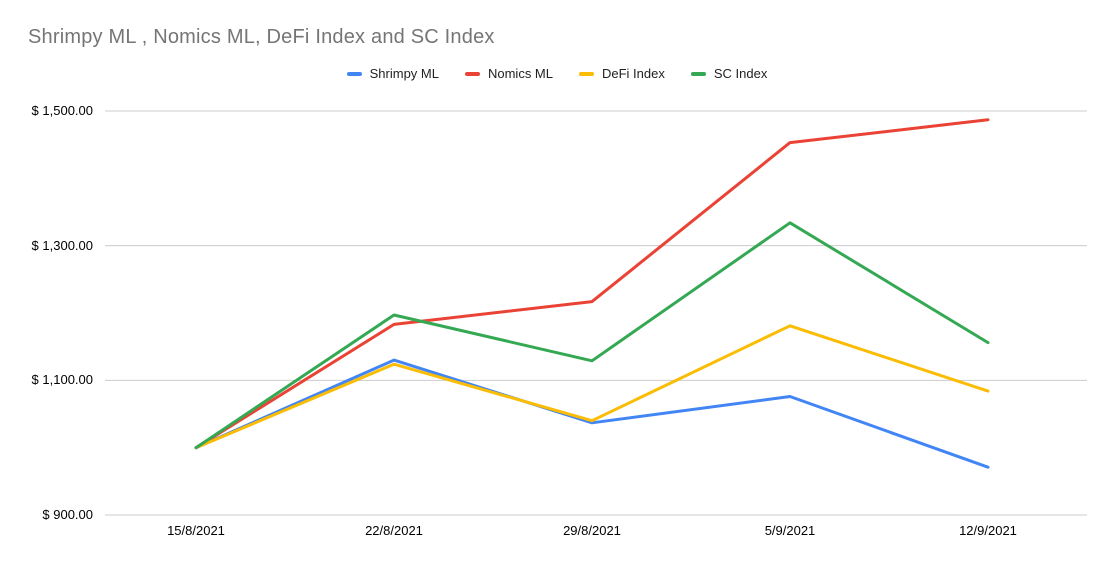  I want to click on x-axis-tick-label: 22/8/2021, so click(394, 530).